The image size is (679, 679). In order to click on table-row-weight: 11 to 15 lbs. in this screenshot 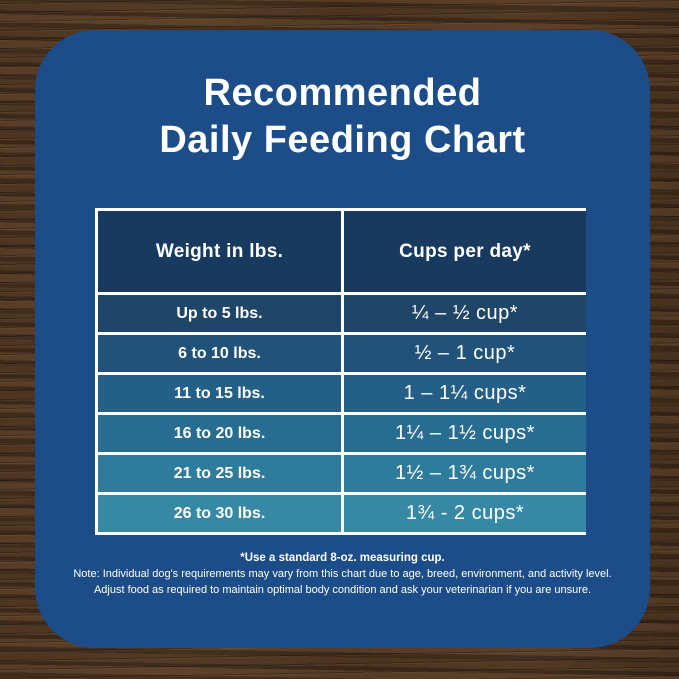, I will do `click(219, 393)`.